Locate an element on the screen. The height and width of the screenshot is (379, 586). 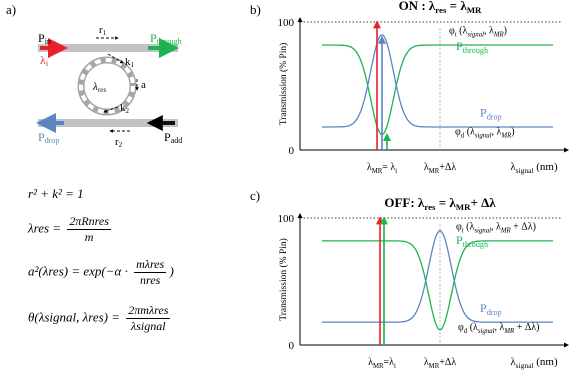
equation-loss: a²(λres) = exp(−α · mλres nres ) is located at coordinates (101, 272).